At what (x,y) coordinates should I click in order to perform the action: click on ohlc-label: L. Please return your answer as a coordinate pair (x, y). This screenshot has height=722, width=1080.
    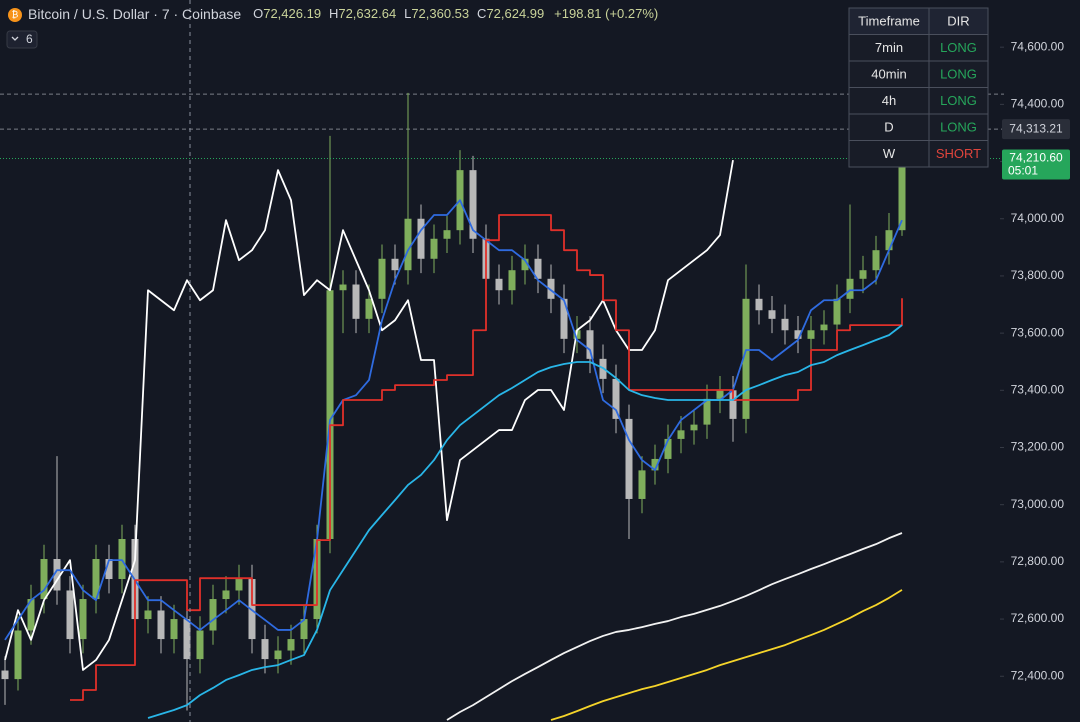
    Looking at the image, I should click on (407, 13).